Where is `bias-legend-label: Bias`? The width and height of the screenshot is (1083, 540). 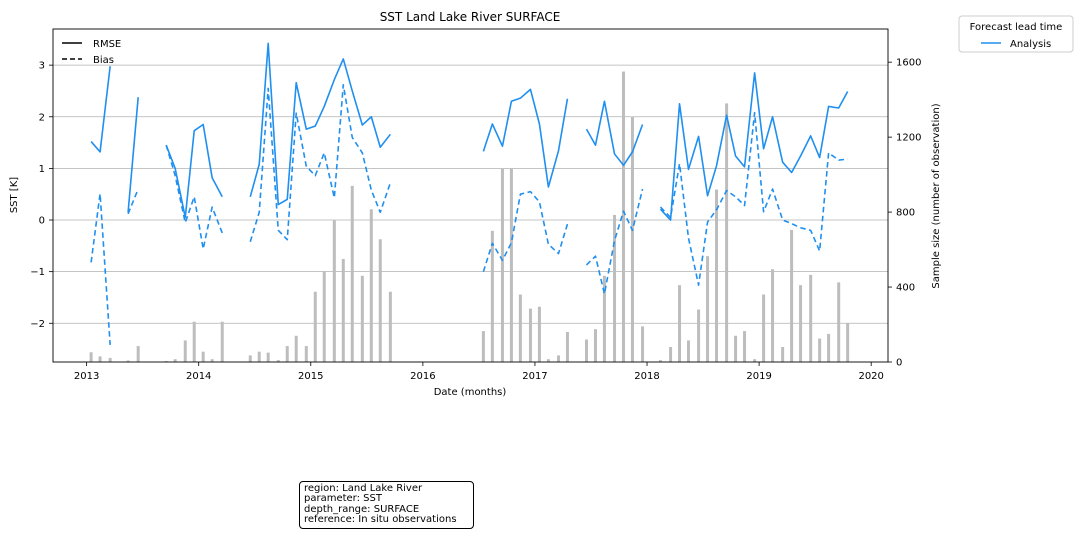
bias-legend-label: Bias is located at coordinates (103, 60).